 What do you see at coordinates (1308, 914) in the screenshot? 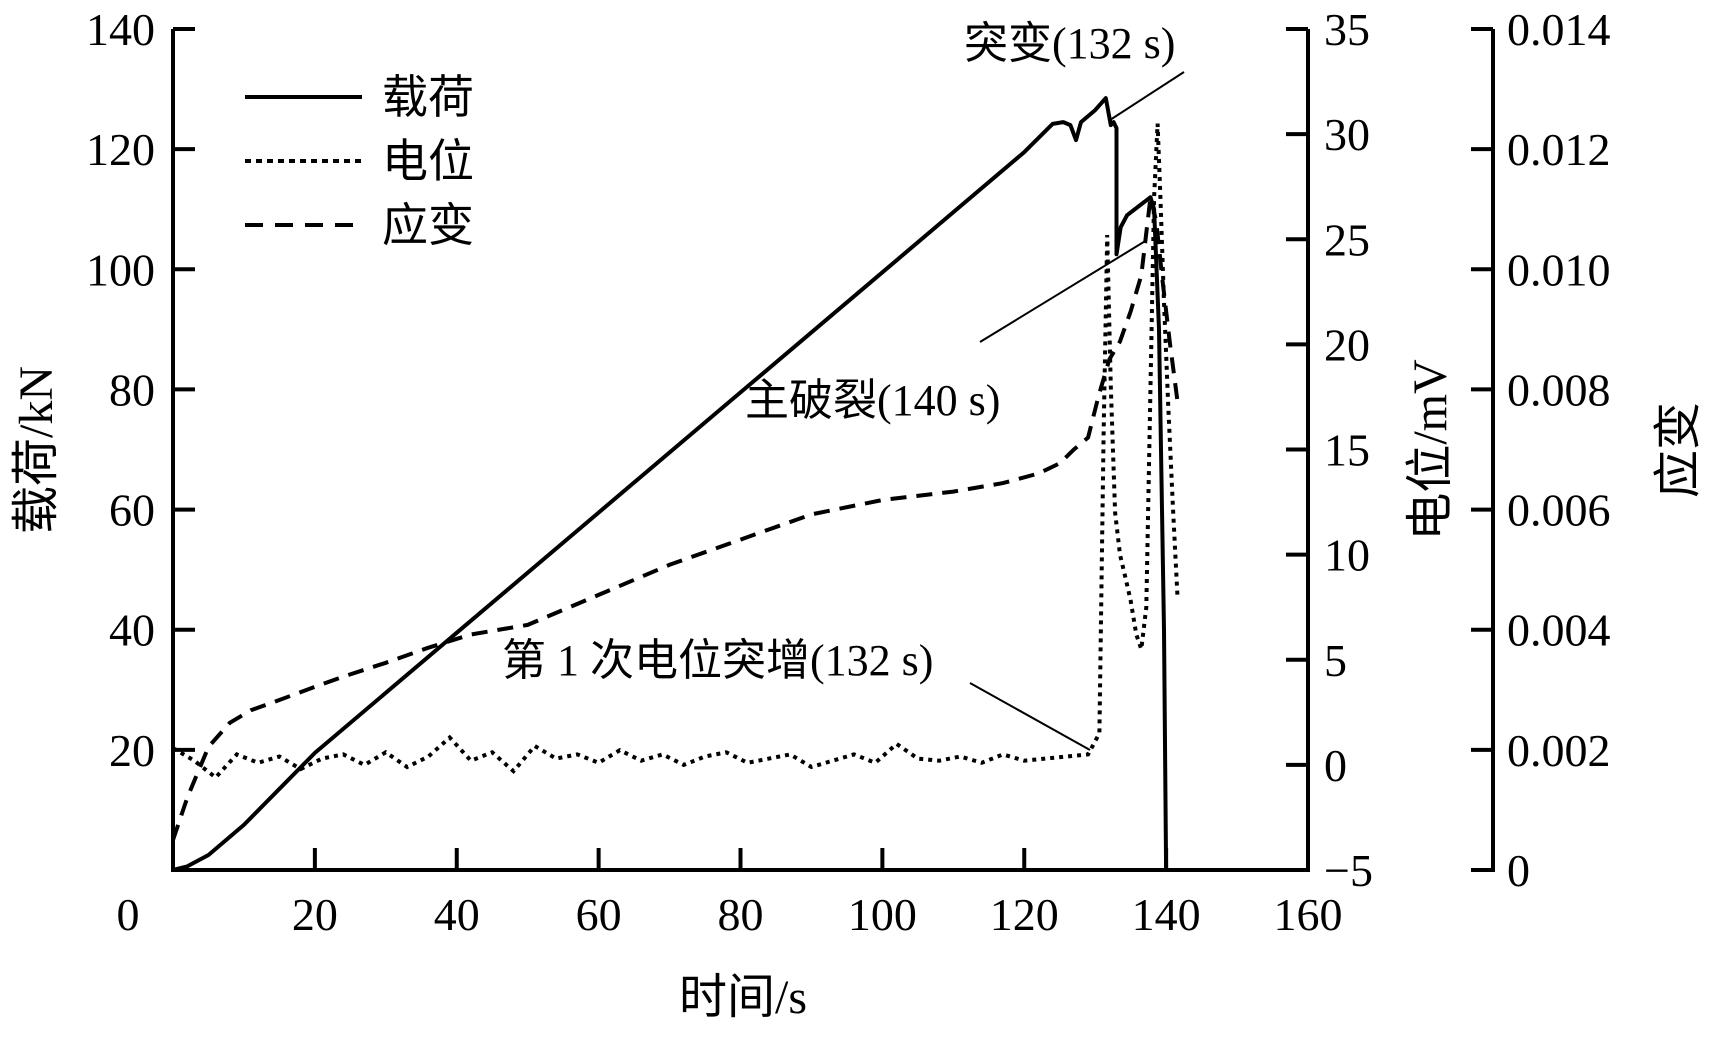
I see `x-tick-label: 160` at bounding box center [1308, 914].